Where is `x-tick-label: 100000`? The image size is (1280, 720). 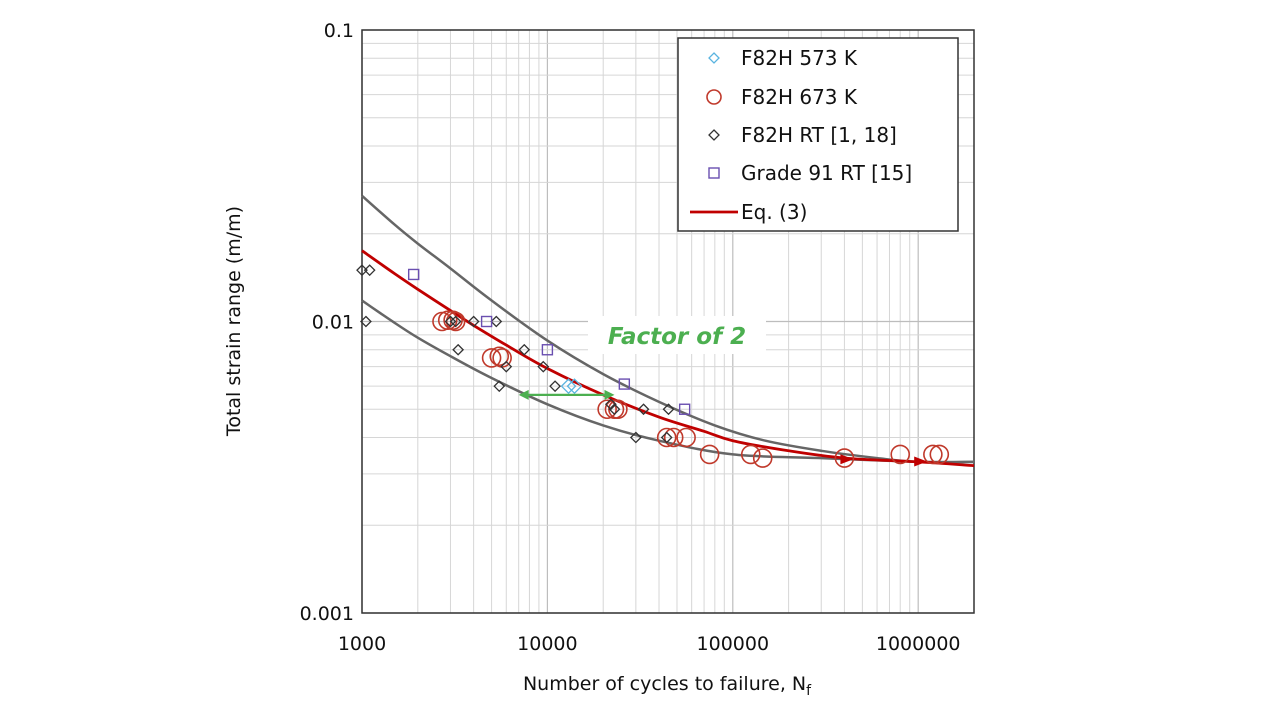
x-tick-label: 100000 is located at coordinates (733, 644).